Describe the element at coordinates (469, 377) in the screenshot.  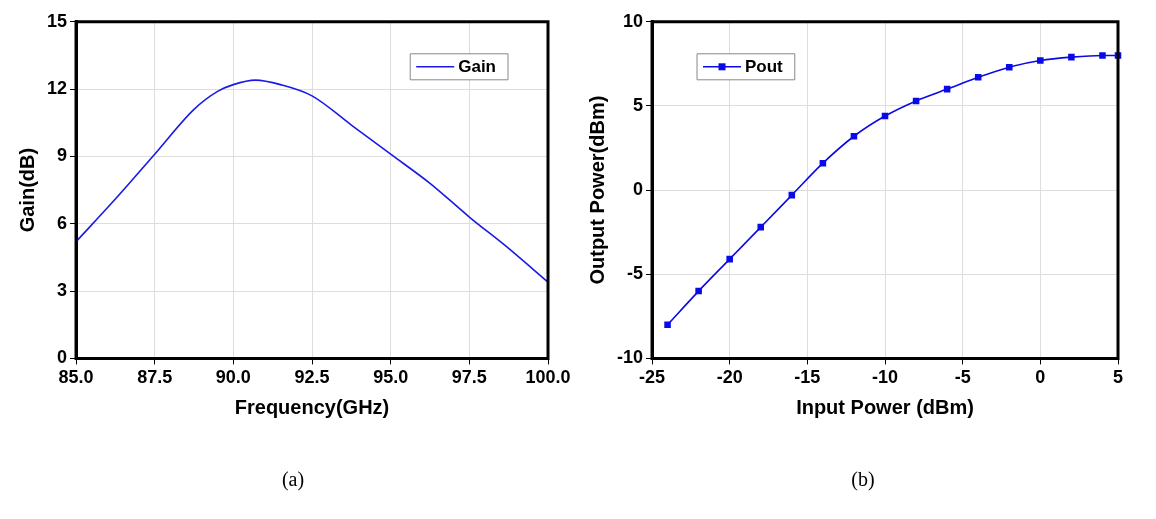
I see `x-tick-label: 97.5` at that location.